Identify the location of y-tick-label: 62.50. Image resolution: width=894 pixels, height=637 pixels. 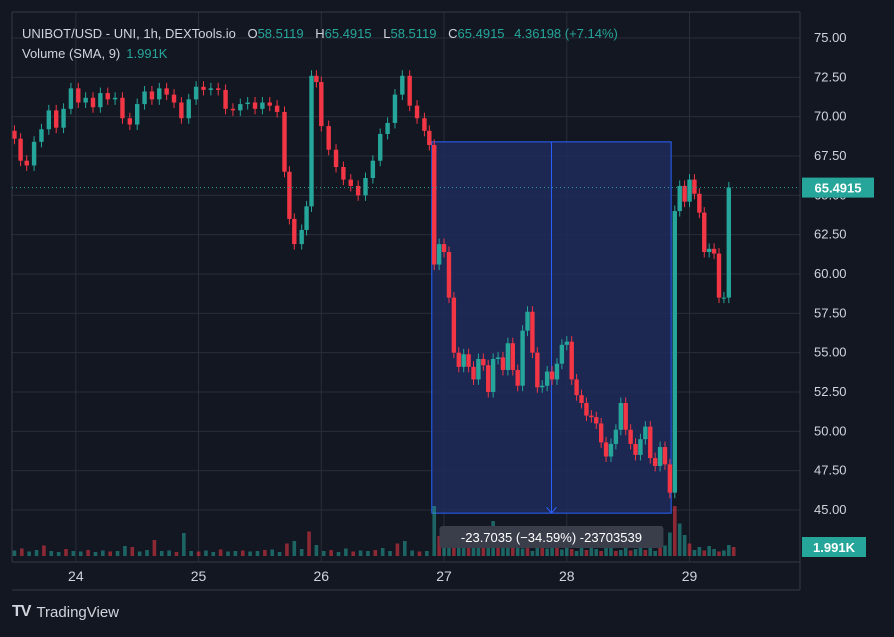
(830, 234).